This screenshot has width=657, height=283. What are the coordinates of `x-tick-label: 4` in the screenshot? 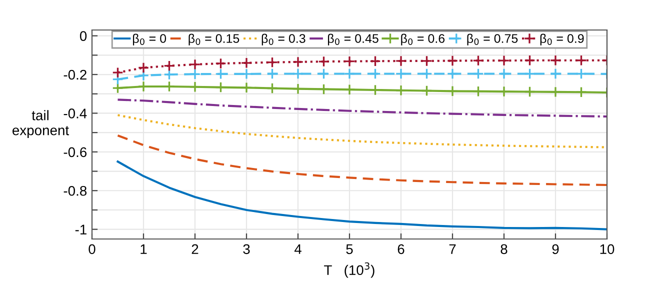 It's located at (298, 249).